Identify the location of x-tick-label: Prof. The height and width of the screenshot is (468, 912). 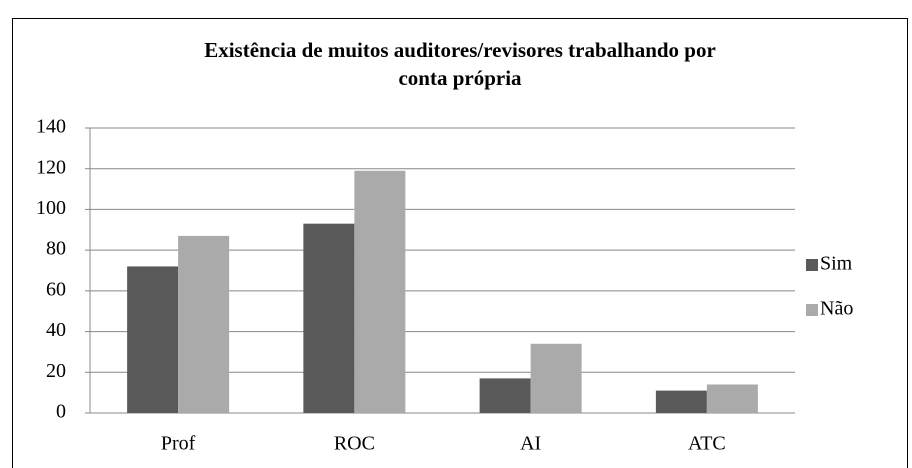
(178, 444).